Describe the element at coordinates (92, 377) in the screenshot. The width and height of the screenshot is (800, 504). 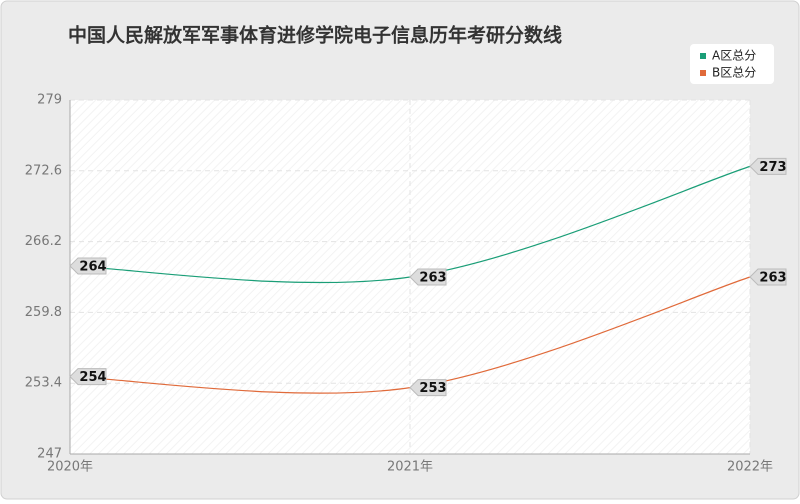
I see `value-label: 254` at that location.